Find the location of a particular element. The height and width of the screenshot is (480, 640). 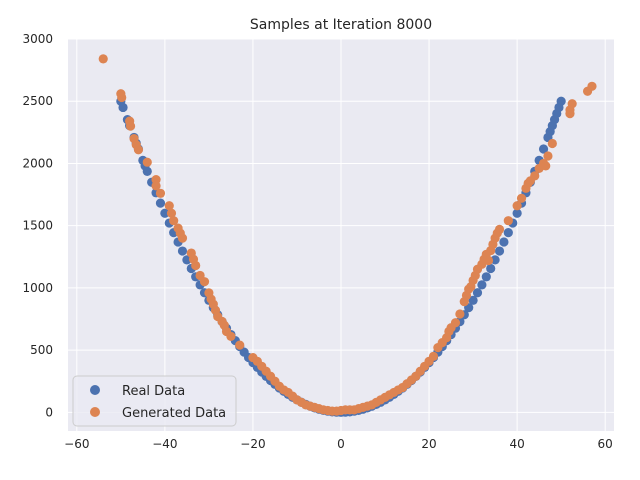

legend-label-generated-data: Generated Data is located at coordinates (174, 413).